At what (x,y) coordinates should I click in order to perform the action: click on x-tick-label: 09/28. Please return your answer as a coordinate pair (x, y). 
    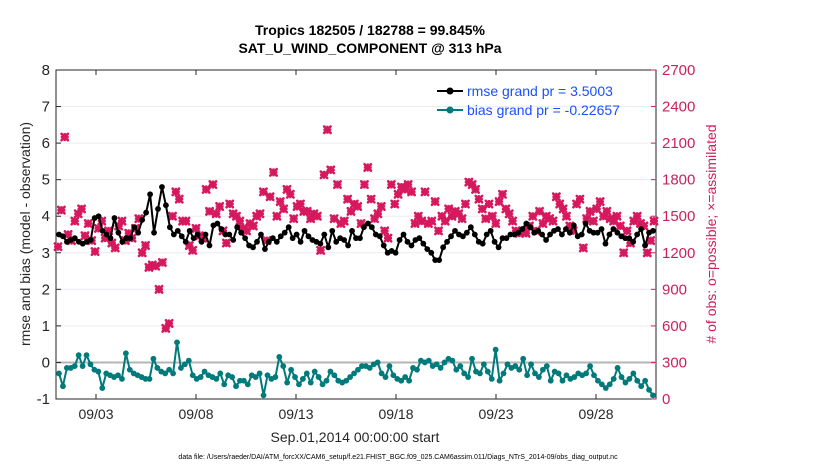
    Looking at the image, I should click on (595, 414).